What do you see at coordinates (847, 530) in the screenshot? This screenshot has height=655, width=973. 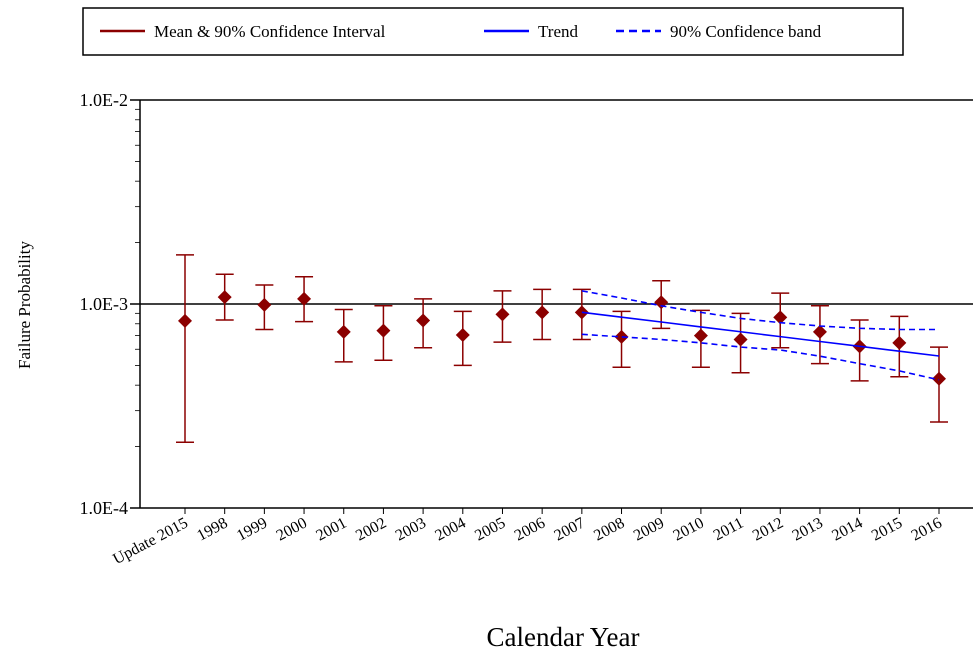 I see `x-tick-label: 2014` at bounding box center [847, 530].